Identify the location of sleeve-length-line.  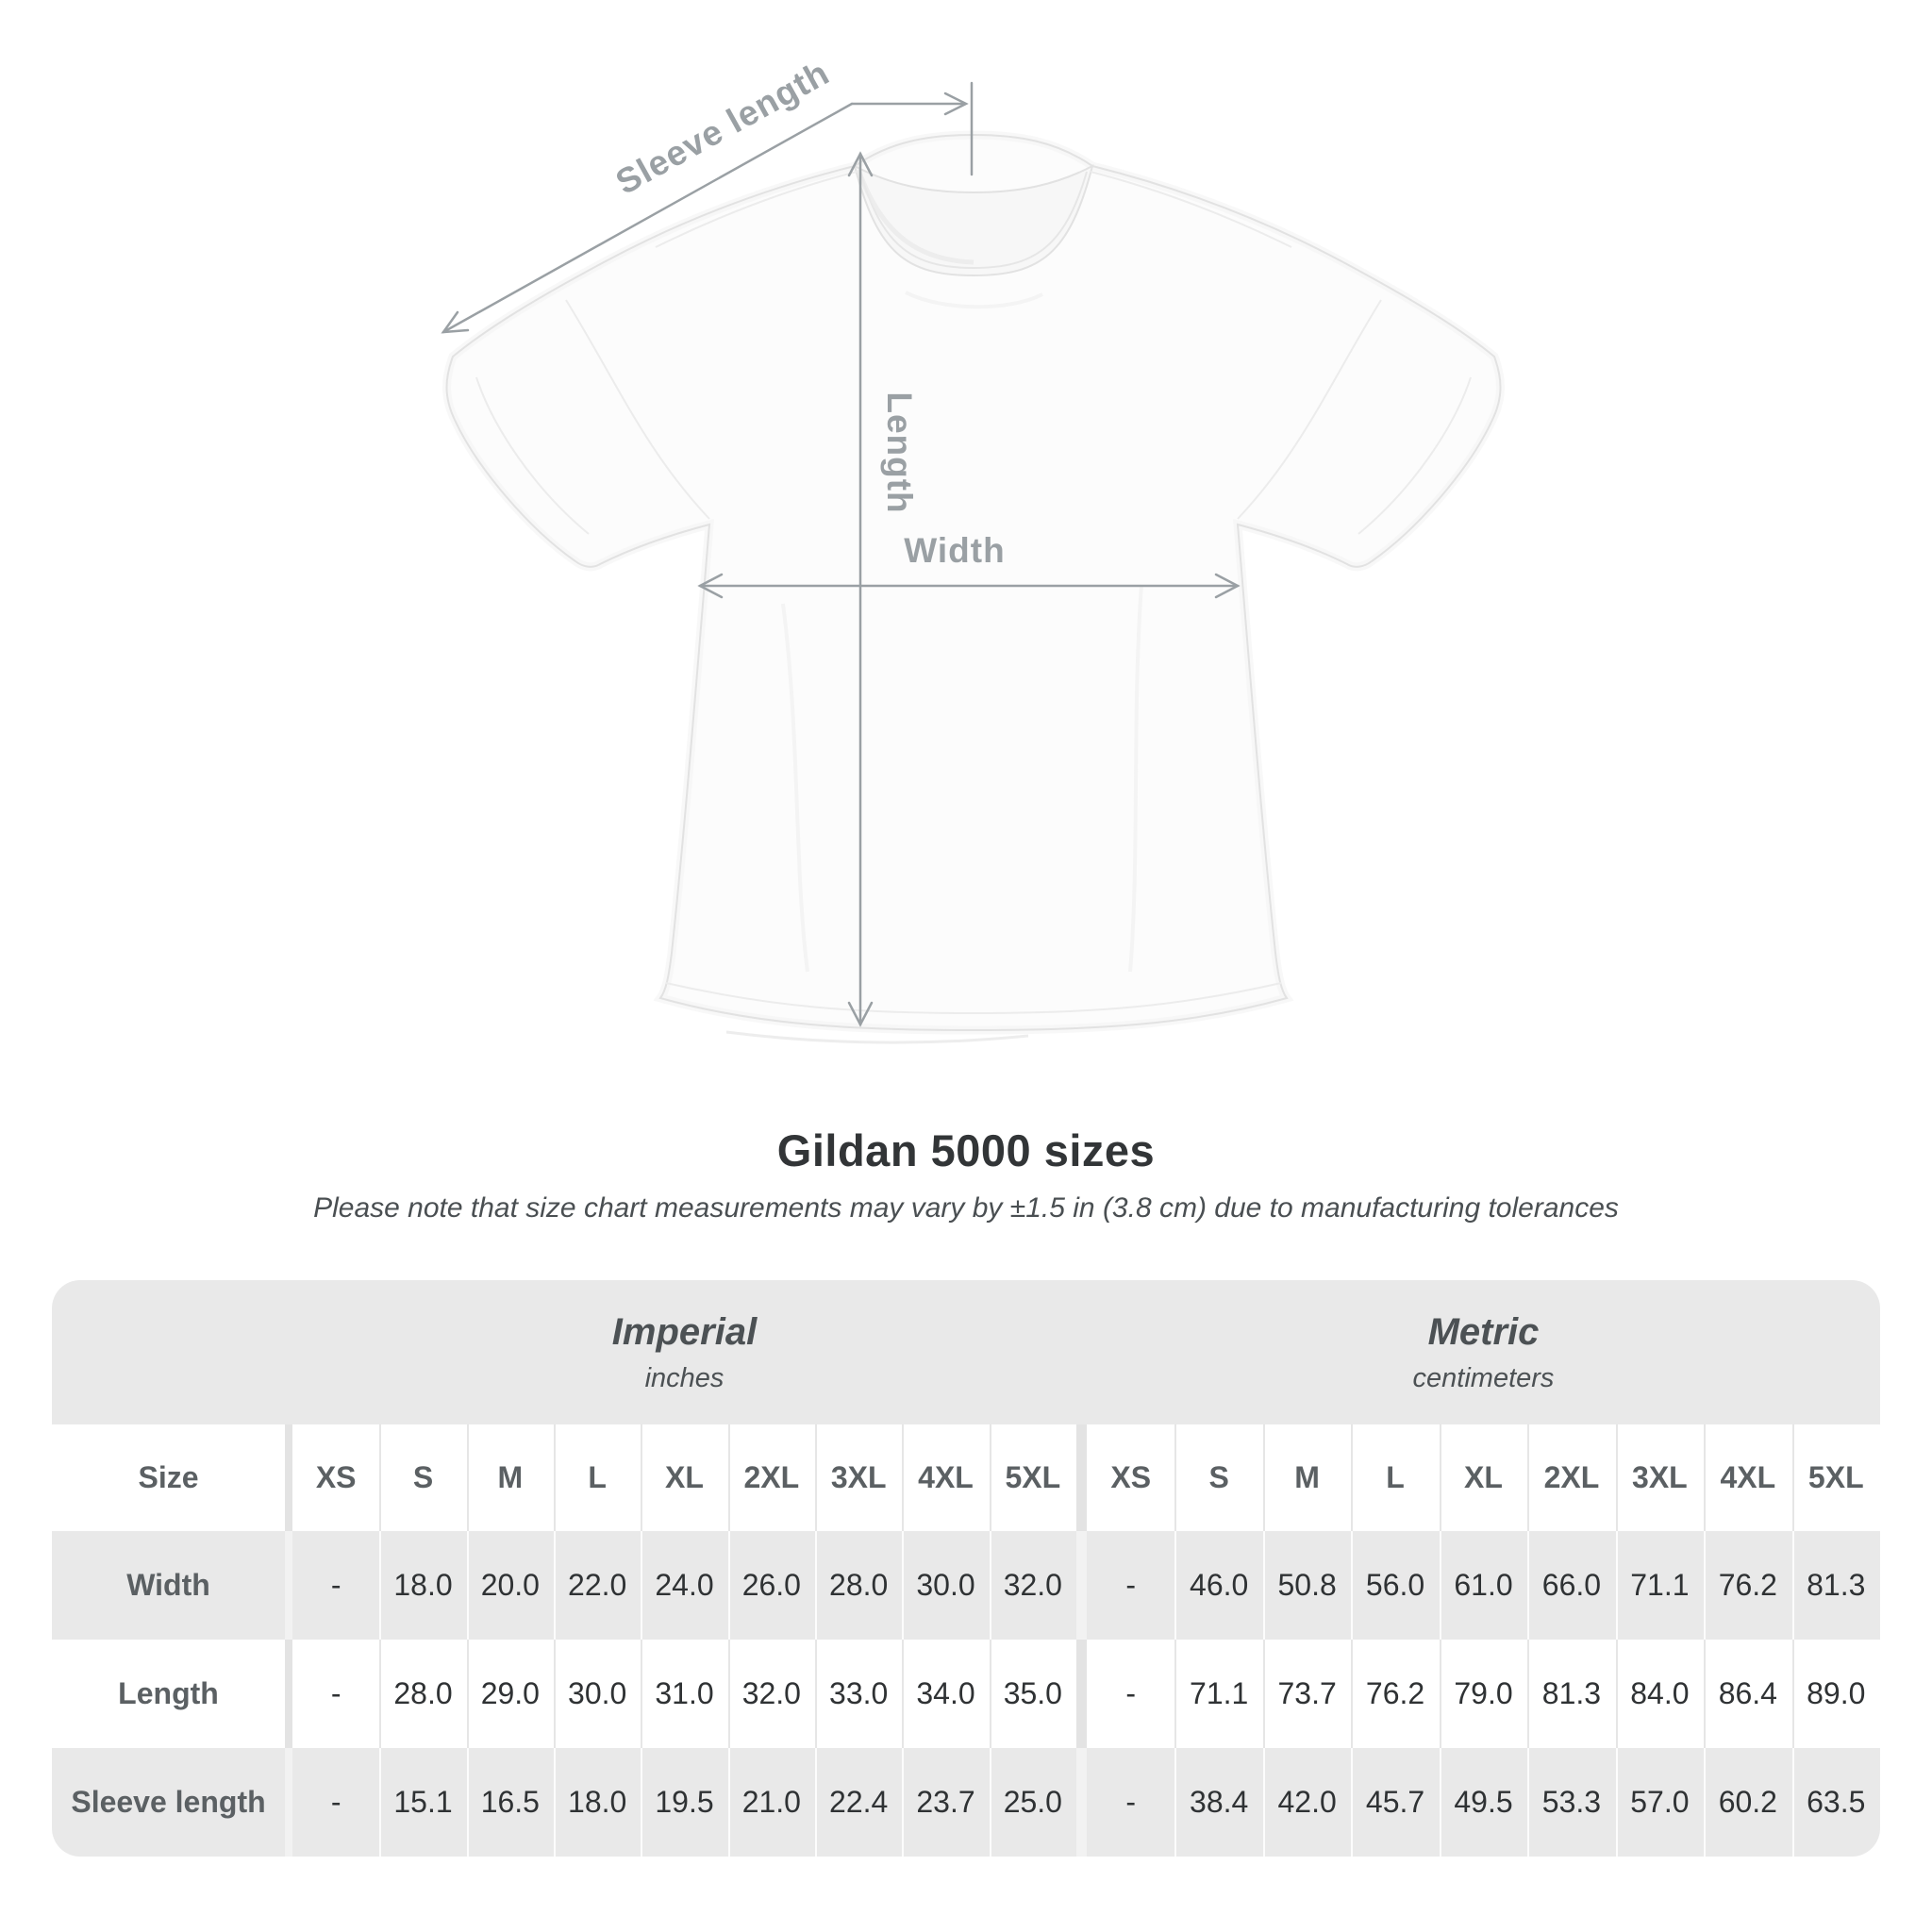
(708, 208).